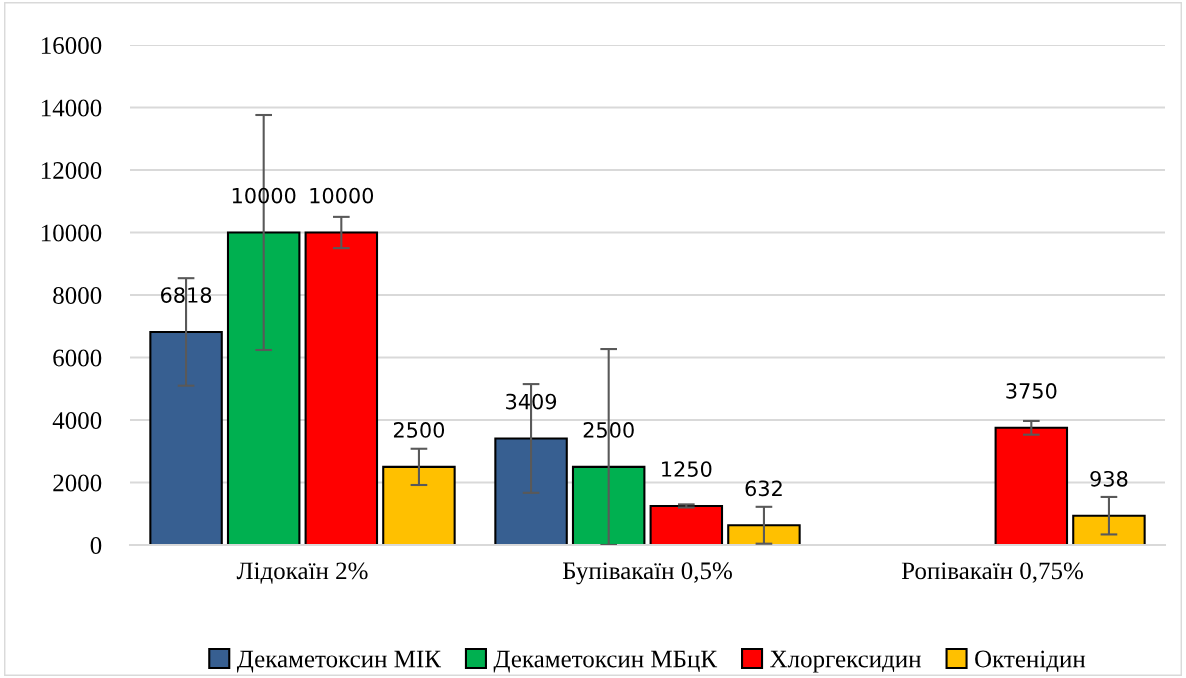 The image size is (1186, 678). Describe the element at coordinates (339, 661) in the screenshot. I see `legend-label: Декаметоксин МІК` at that location.